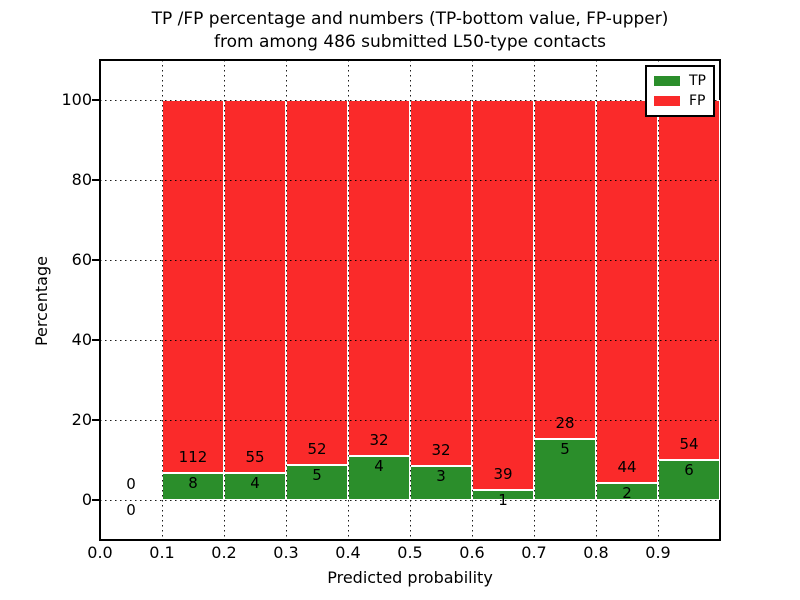 The height and width of the screenshot is (600, 800). What do you see at coordinates (627, 466) in the screenshot?
I see `fp-count-label: 44` at bounding box center [627, 466].